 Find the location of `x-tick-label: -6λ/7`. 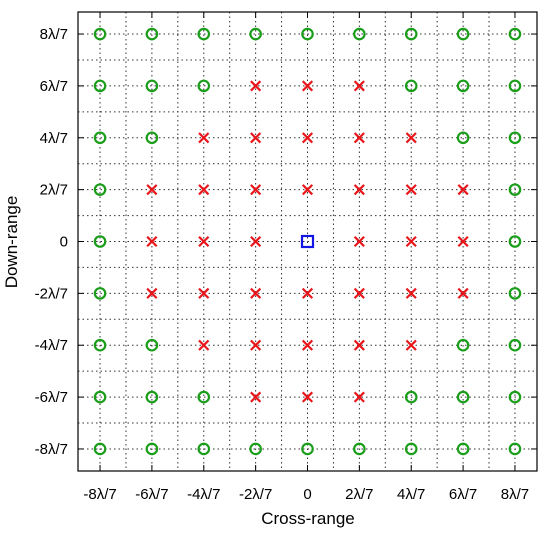

x-tick-label: -6λ/7 is located at coordinates (151, 494).